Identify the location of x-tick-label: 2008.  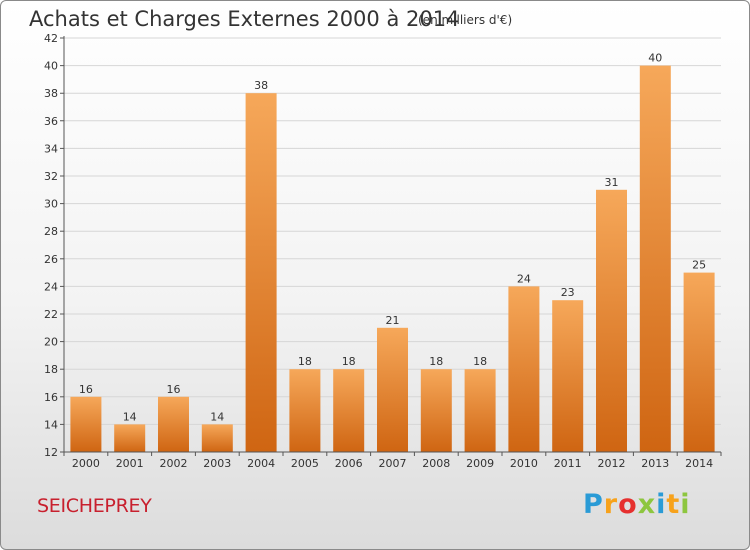
(436, 463).